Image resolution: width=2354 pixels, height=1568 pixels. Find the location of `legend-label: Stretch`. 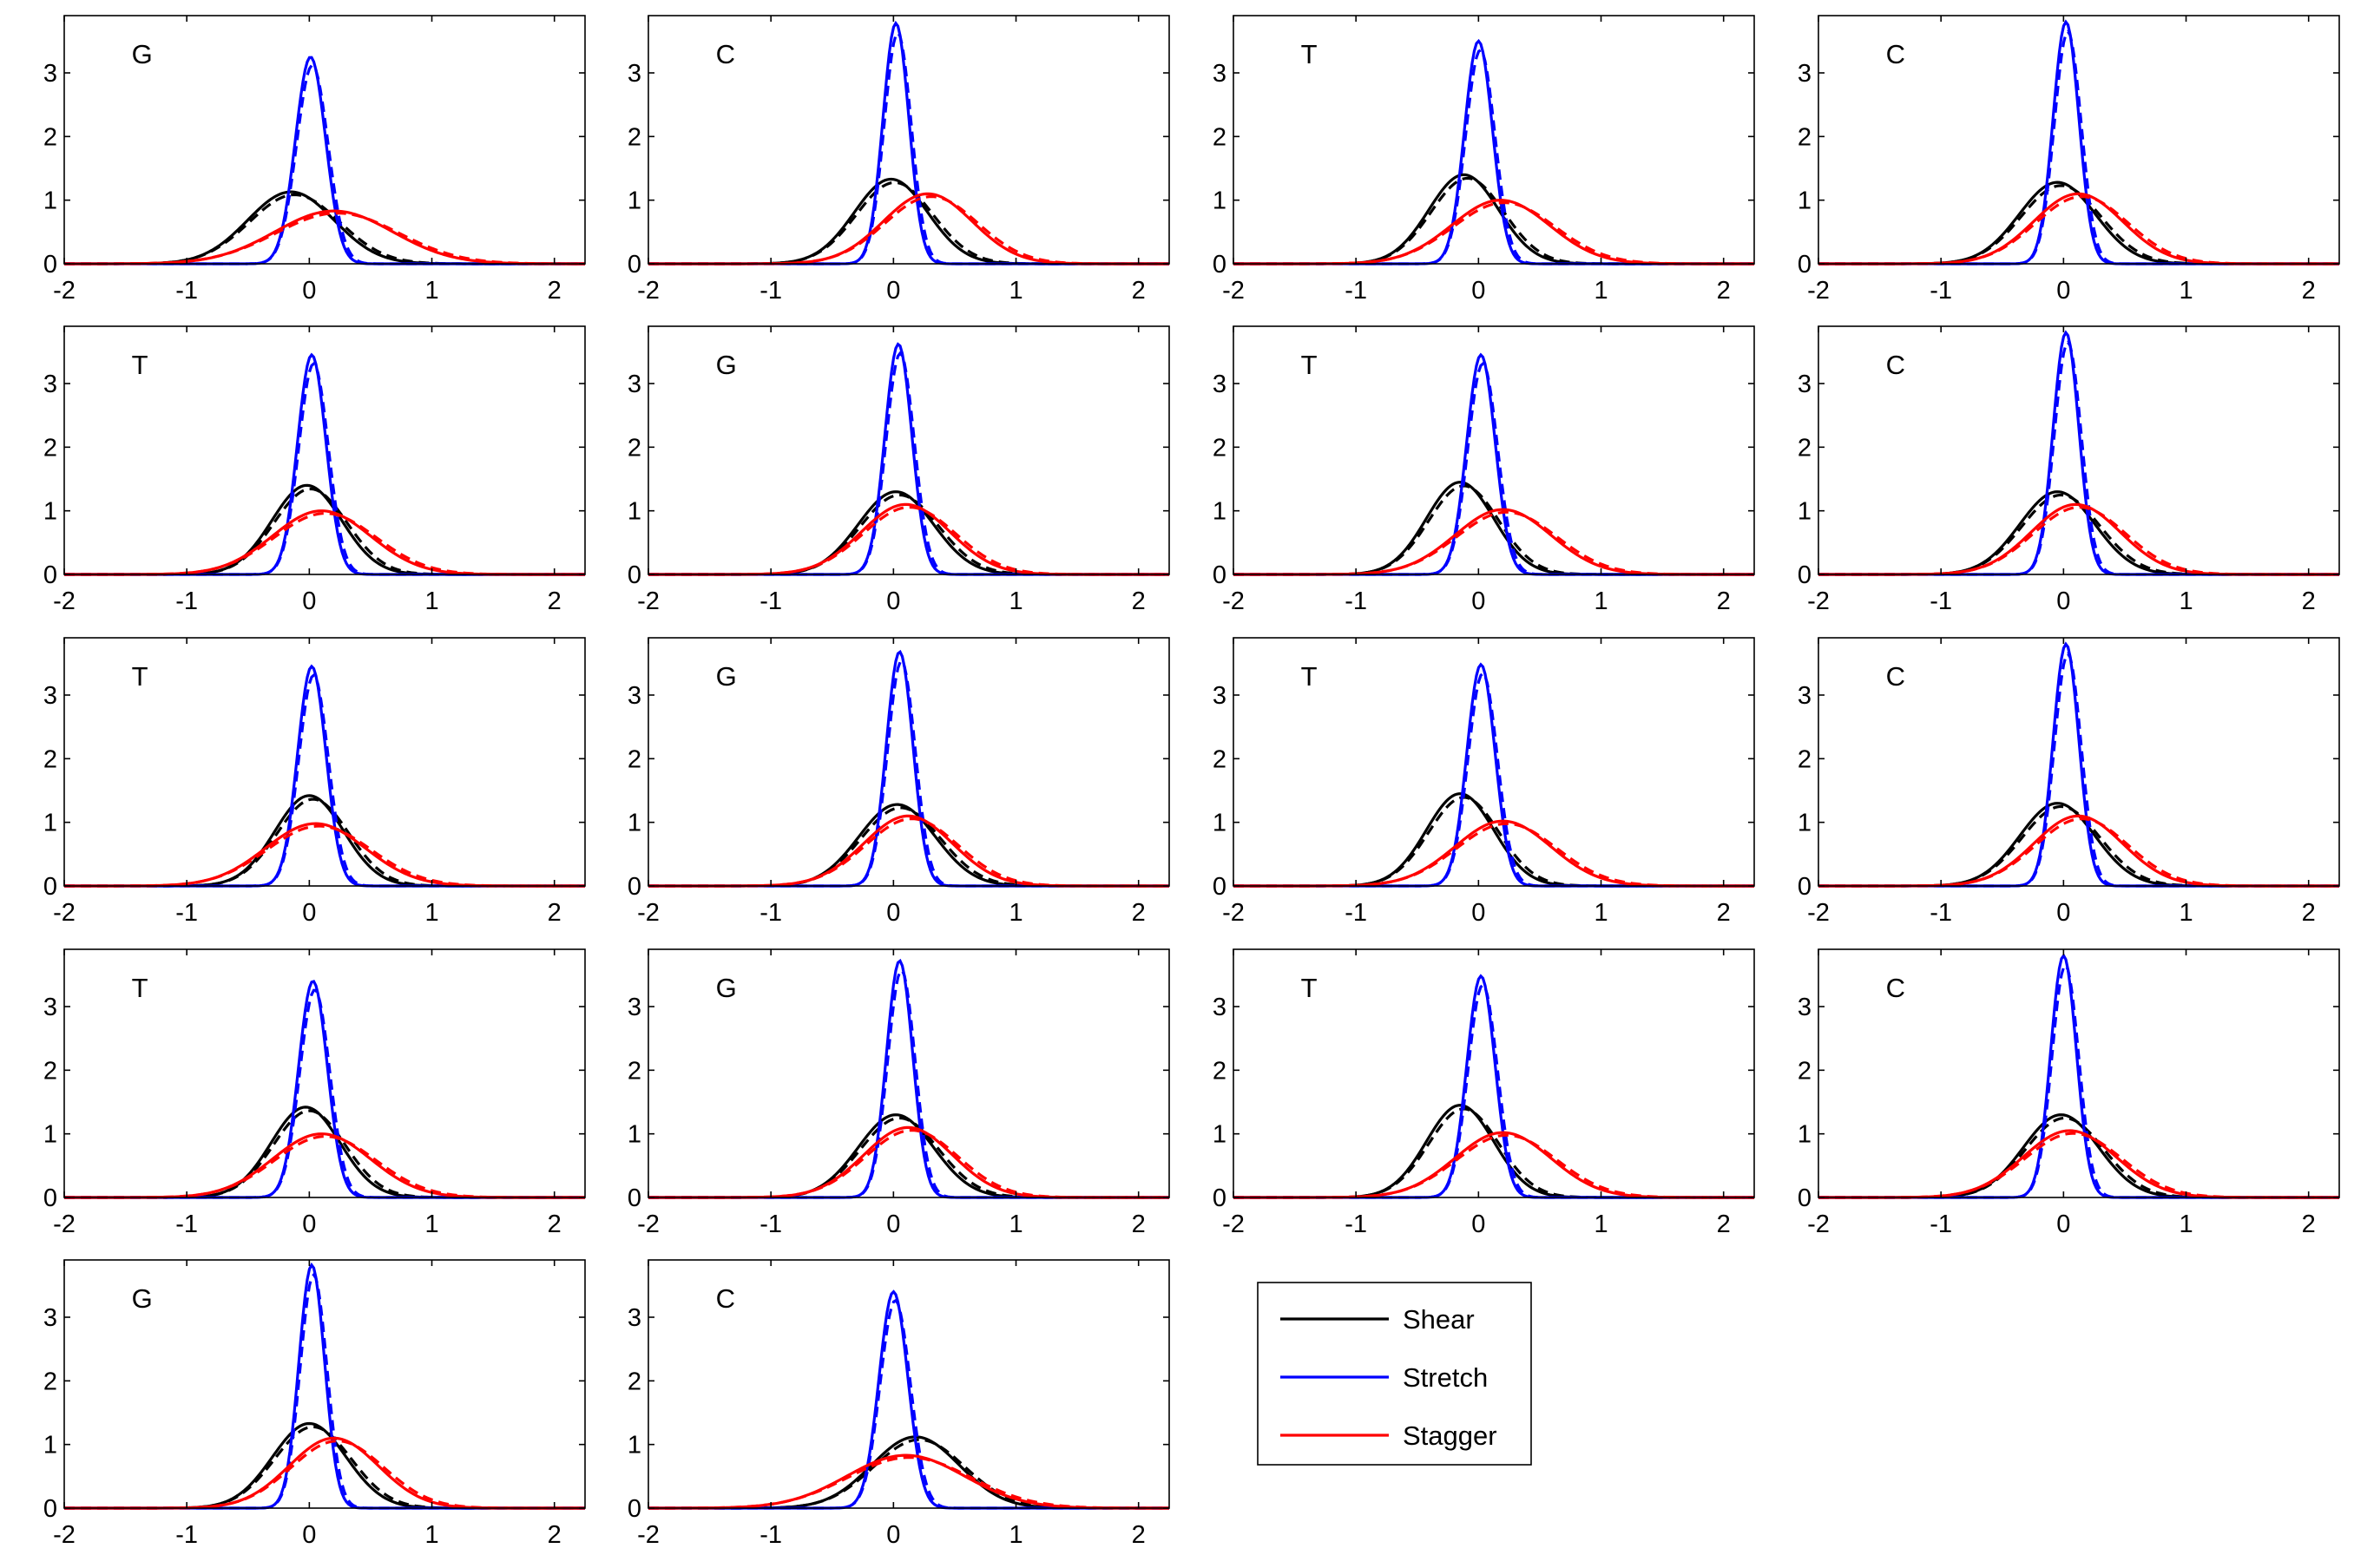

legend-label: Stretch is located at coordinates (1446, 1377).